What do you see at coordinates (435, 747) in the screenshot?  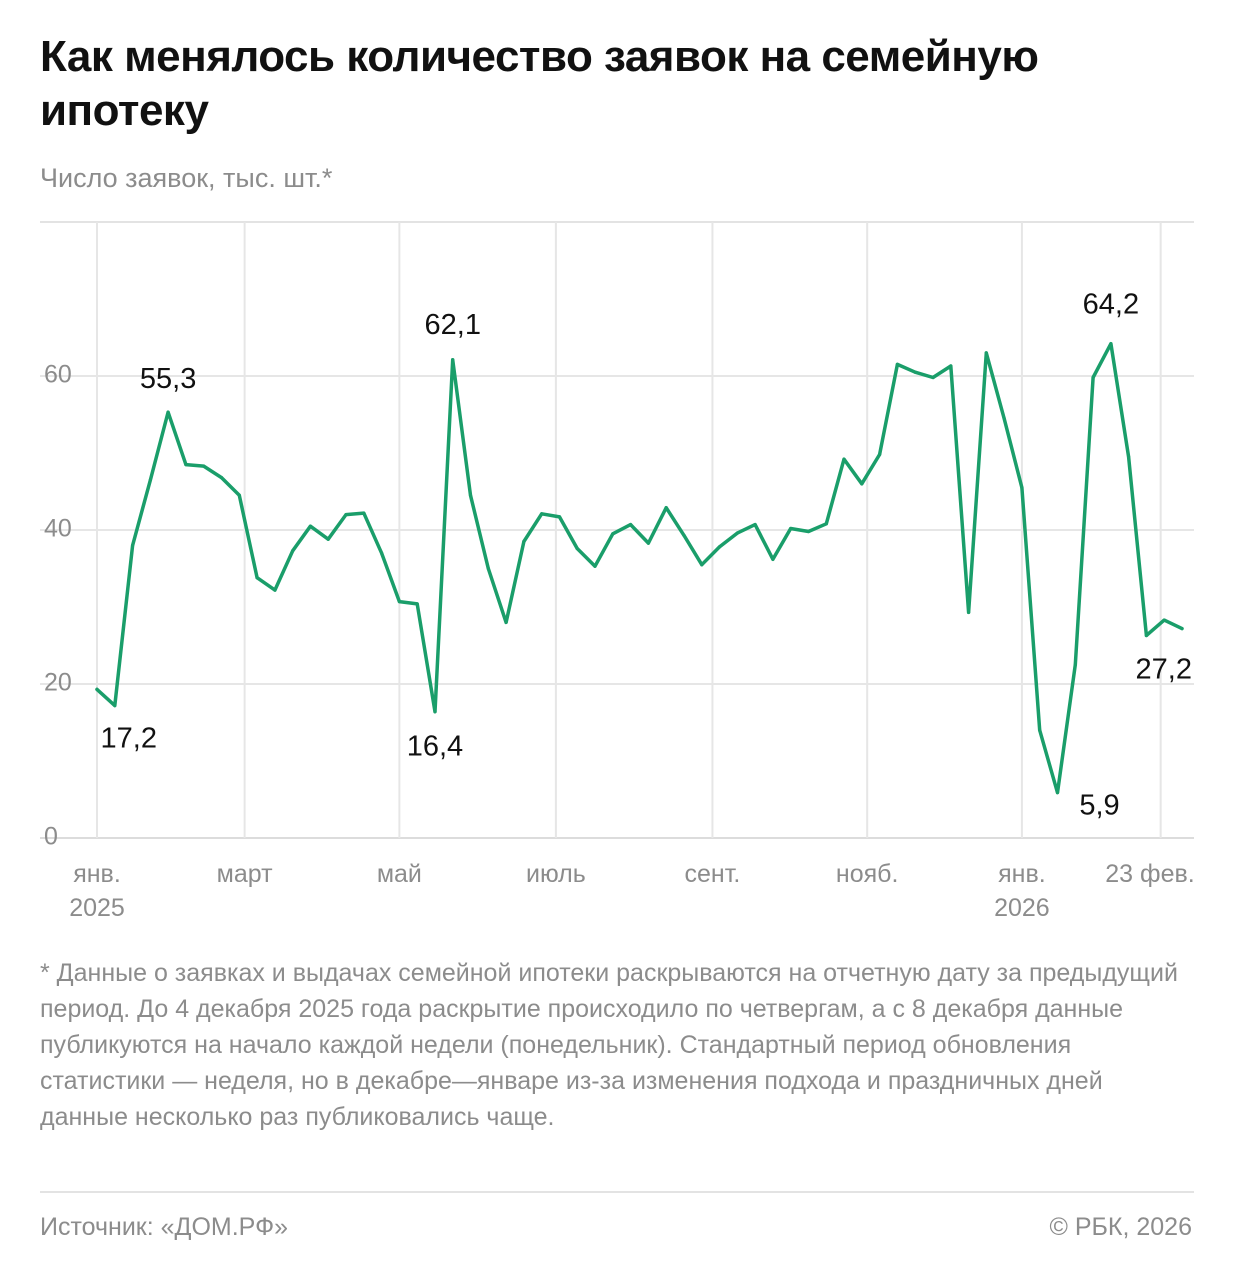 I see `data-label-19: 16,4` at bounding box center [435, 747].